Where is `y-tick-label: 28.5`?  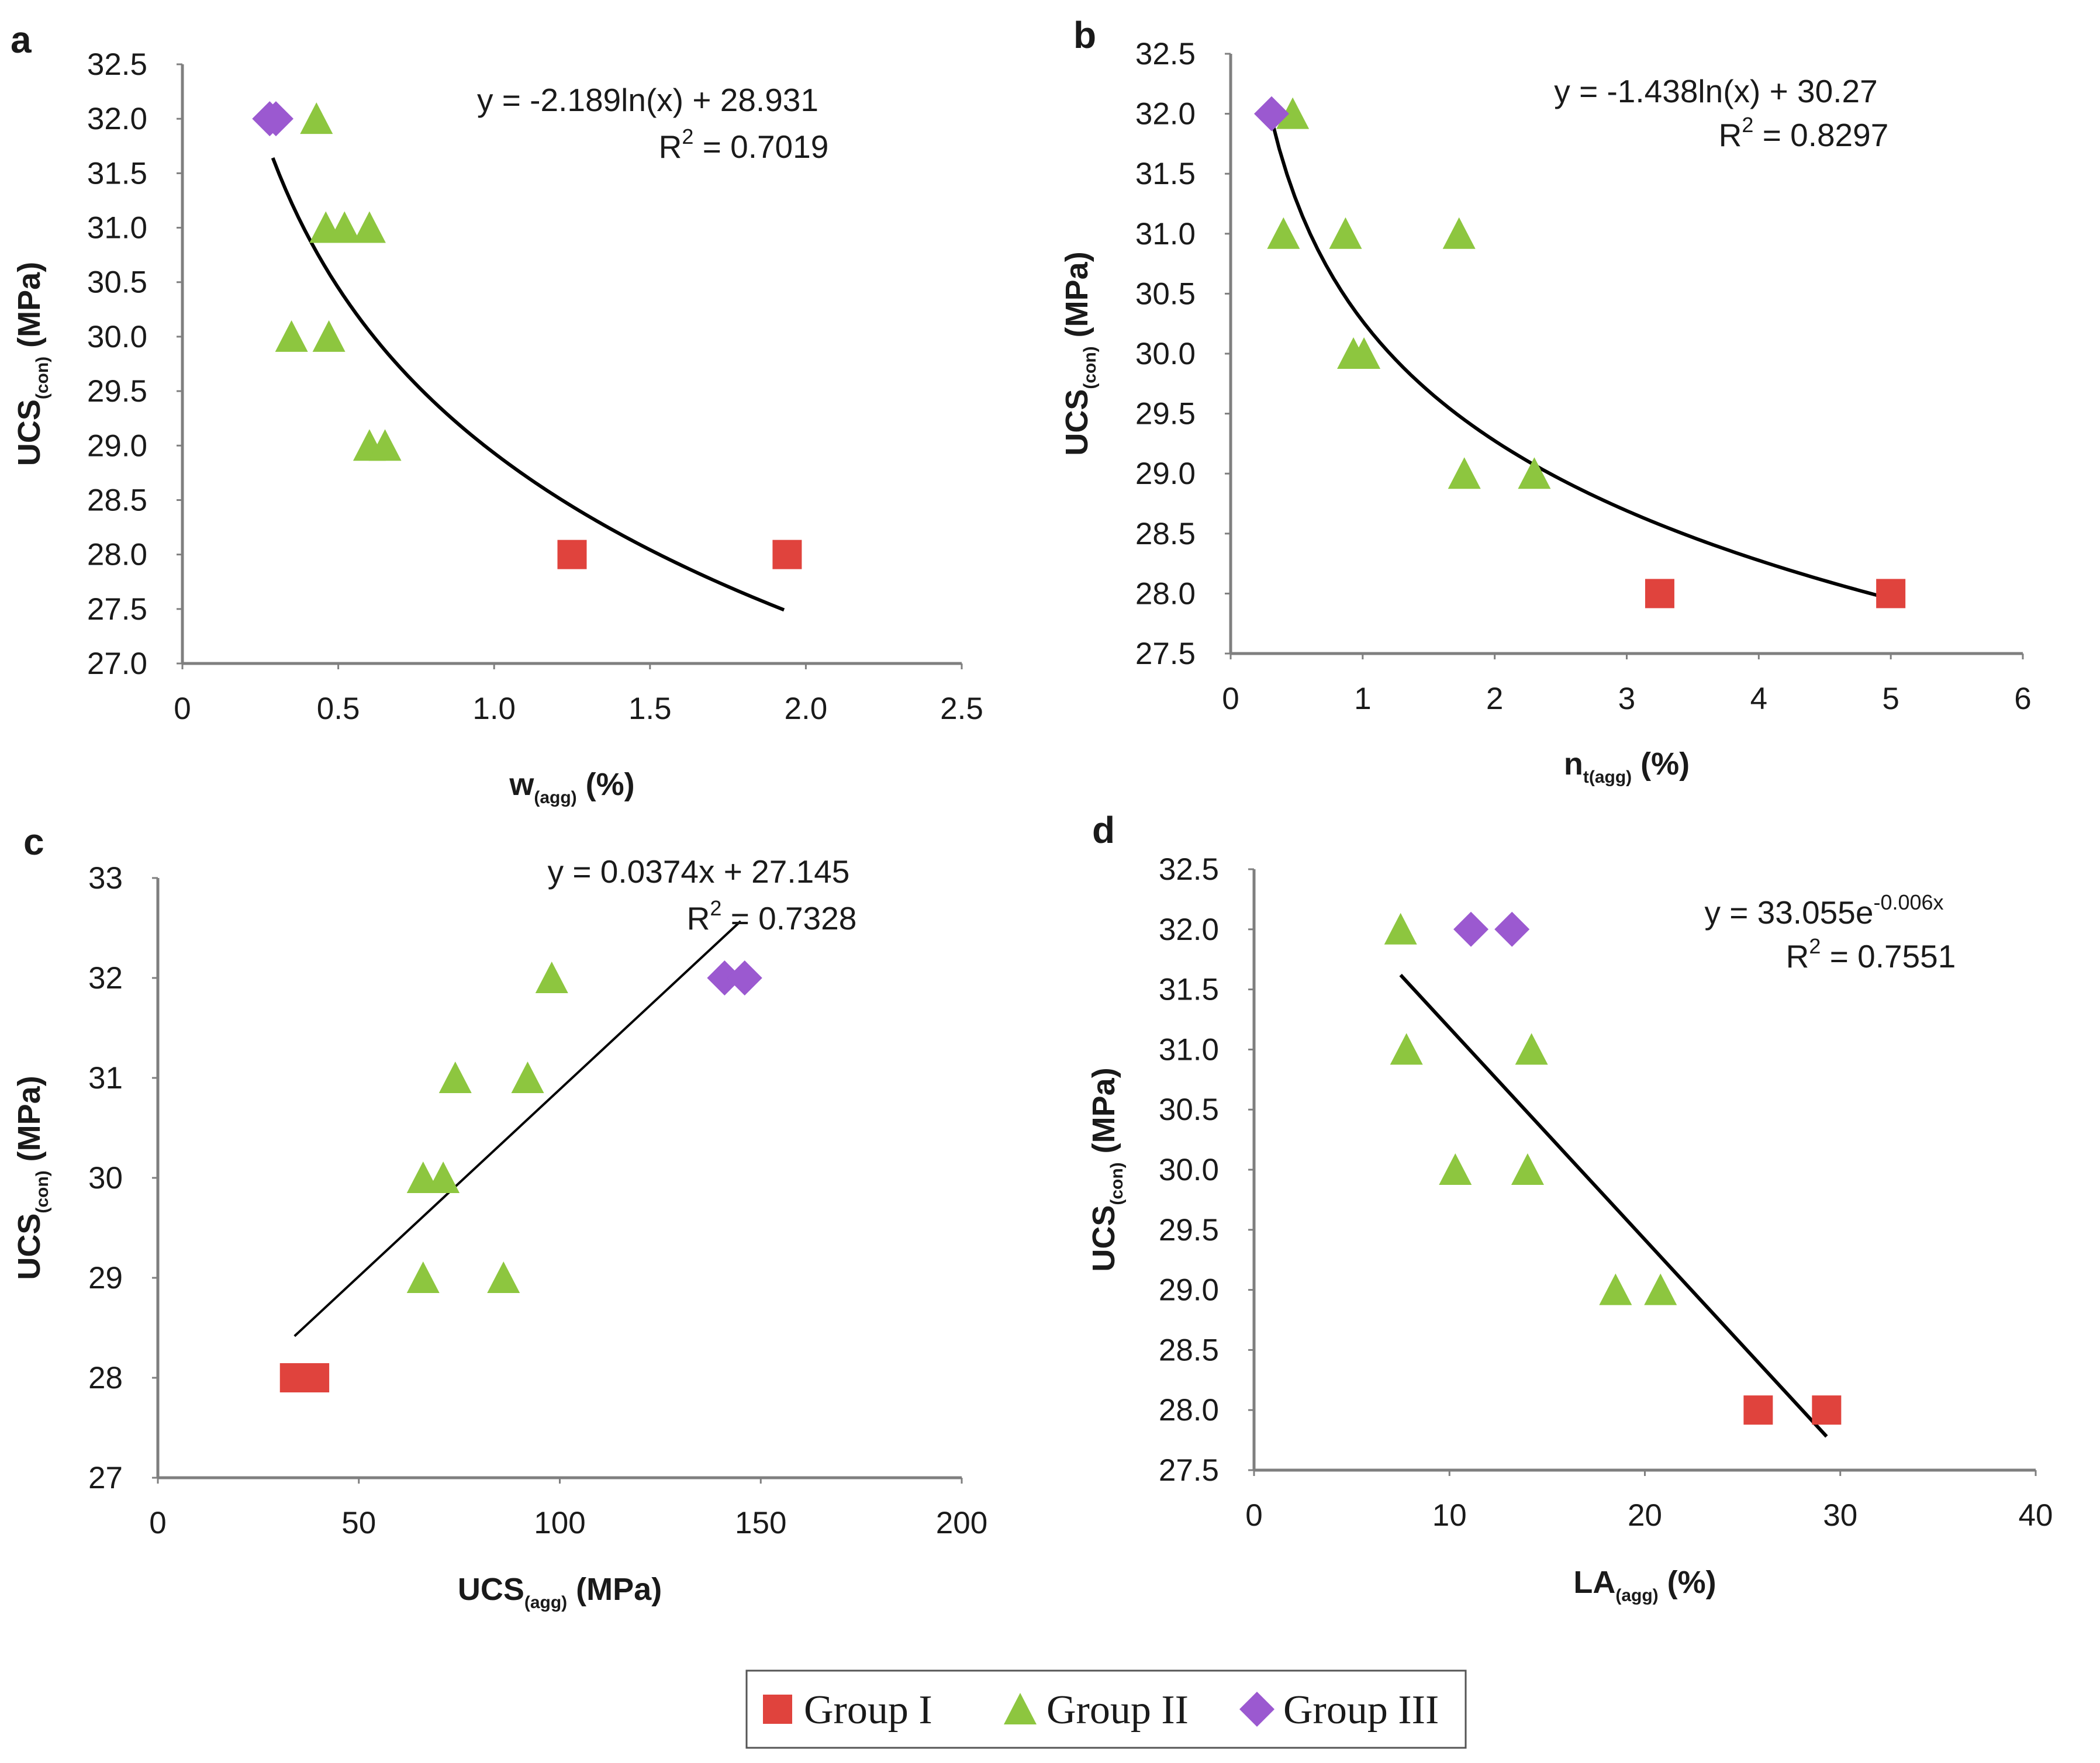 y-tick-label: 28.5 is located at coordinates (1165, 534).